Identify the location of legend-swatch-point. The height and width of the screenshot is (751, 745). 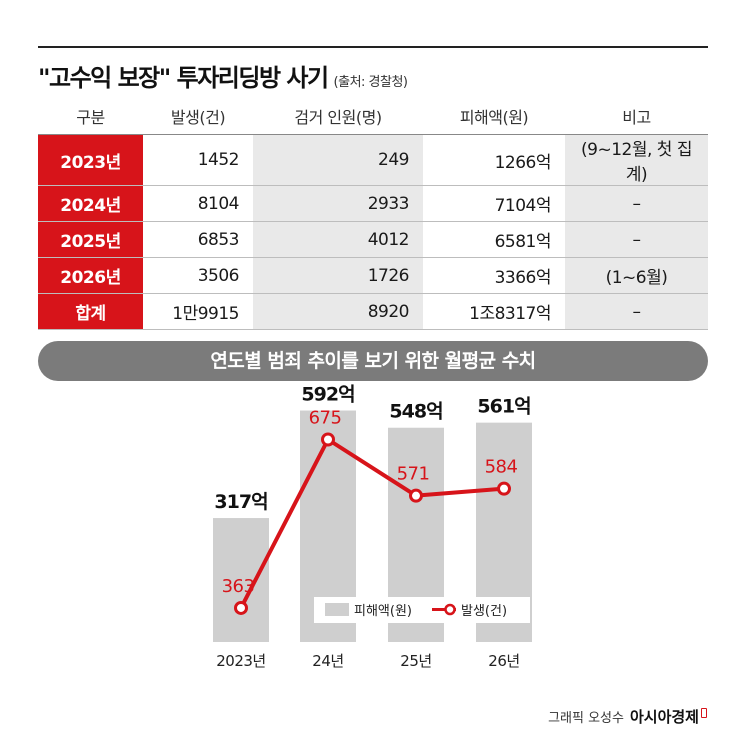
(450, 609).